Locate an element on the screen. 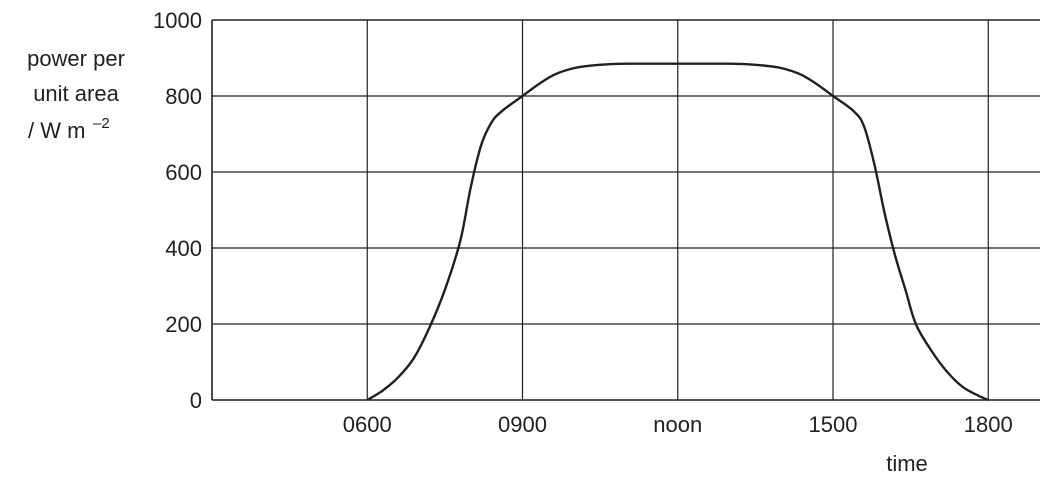  y-tick-label: 400 is located at coordinates (183, 248).